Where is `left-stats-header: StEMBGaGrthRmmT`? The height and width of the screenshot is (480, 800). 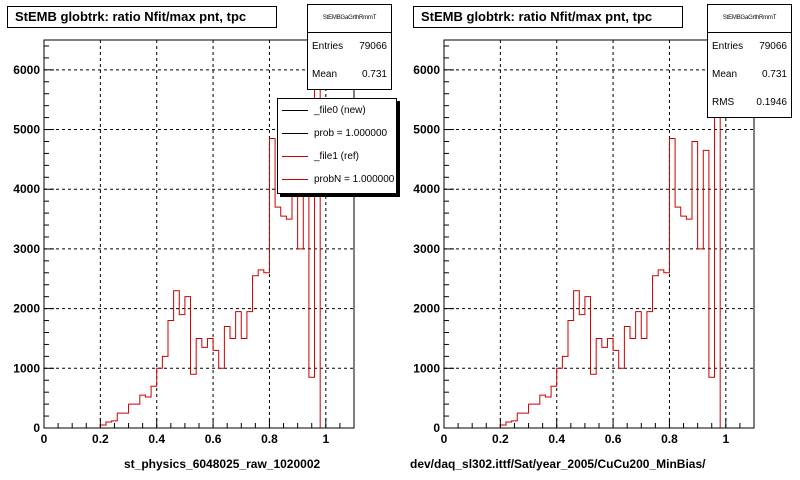 left-stats-header: StEMBGaGrthRmmT is located at coordinates (349, 19).